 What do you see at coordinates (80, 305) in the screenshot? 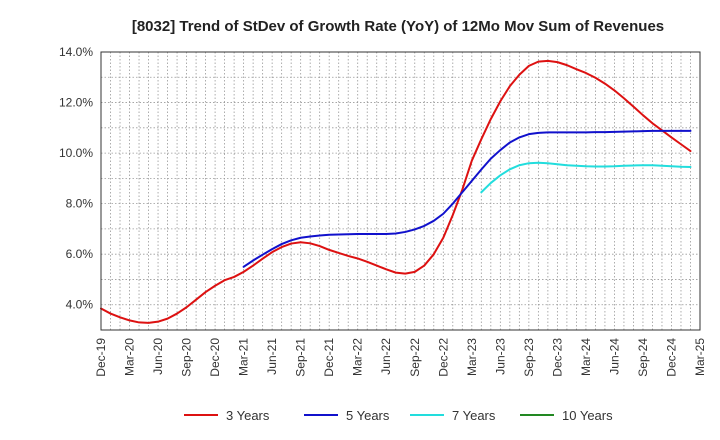
I see `y-tick-label: 4.0%` at bounding box center [80, 305].